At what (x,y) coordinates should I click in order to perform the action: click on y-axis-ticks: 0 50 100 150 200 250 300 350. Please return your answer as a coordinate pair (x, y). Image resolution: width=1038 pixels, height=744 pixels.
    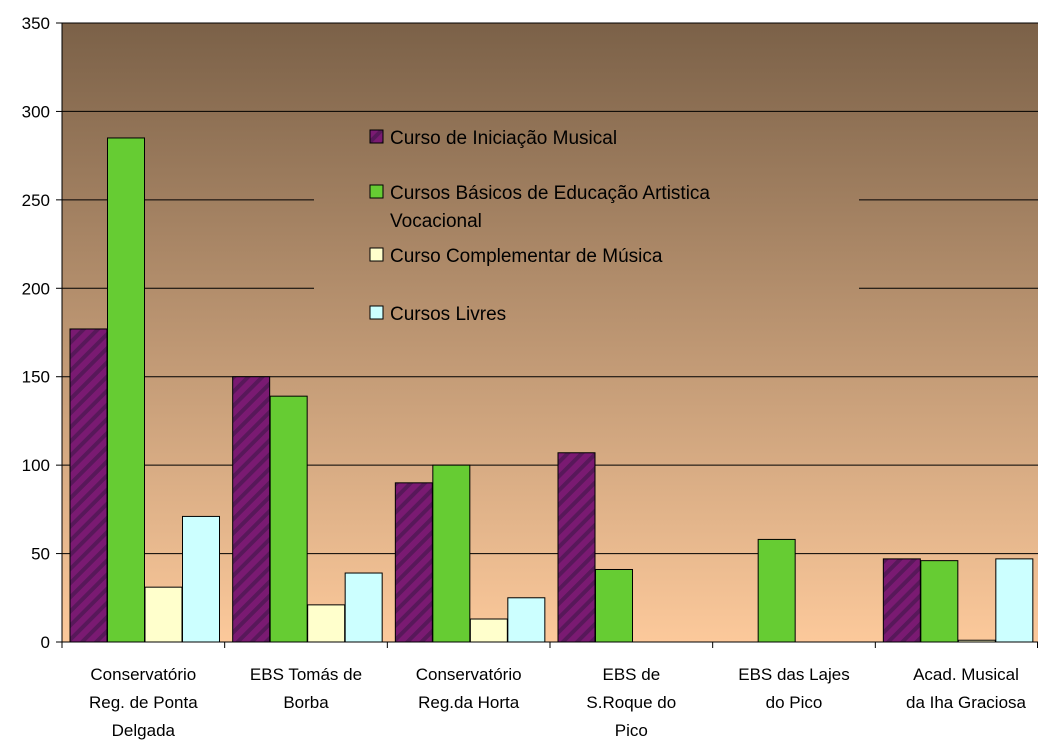
    Looking at the image, I should click on (36, 333).